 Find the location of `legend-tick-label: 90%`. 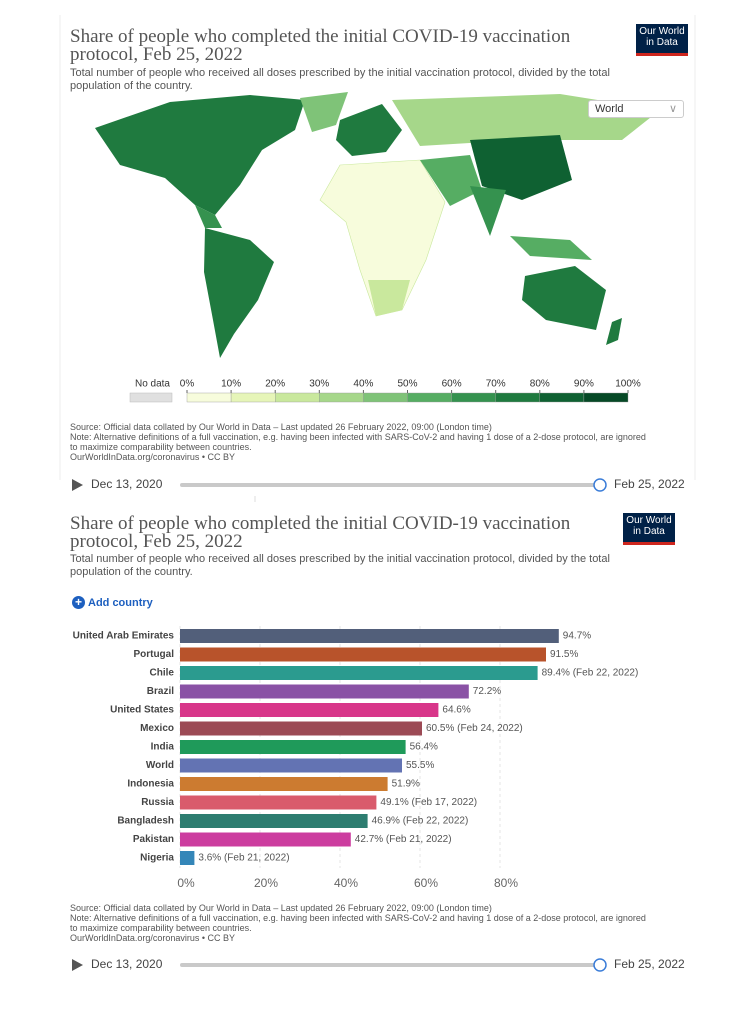

legend-tick-label: 90% is located at coordinates (584, 384).